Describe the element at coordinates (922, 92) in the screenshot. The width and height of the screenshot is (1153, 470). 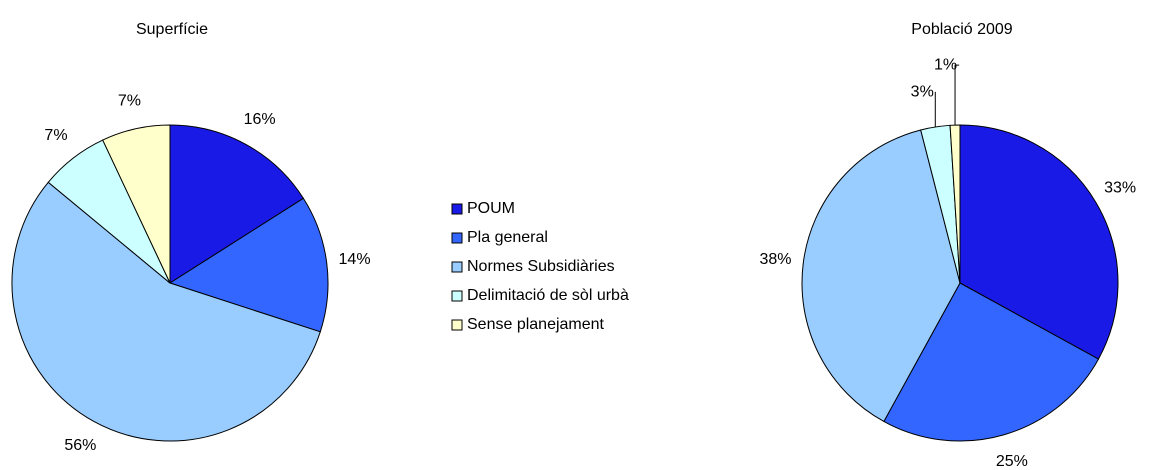
I see `data-label: 3%` at that location.